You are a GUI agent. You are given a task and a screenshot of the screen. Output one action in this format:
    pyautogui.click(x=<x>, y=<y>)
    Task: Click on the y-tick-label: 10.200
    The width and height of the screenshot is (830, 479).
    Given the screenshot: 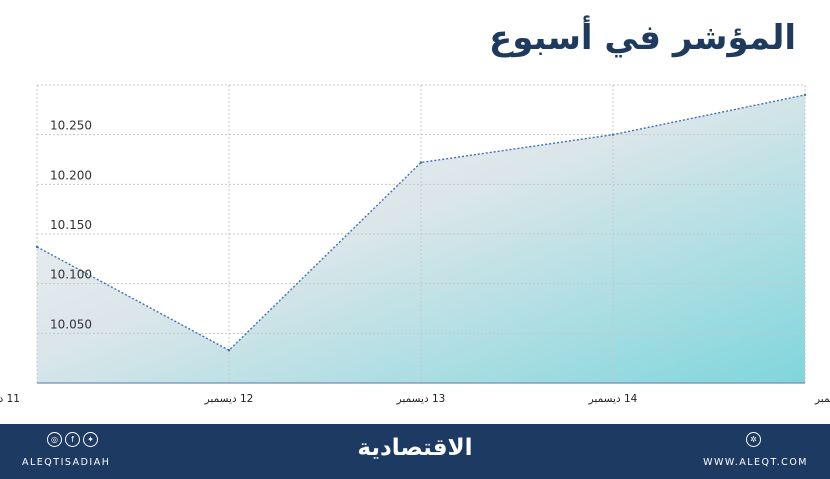 What is the action you would take?
    pyautogui.click(x=71, y=175)
    